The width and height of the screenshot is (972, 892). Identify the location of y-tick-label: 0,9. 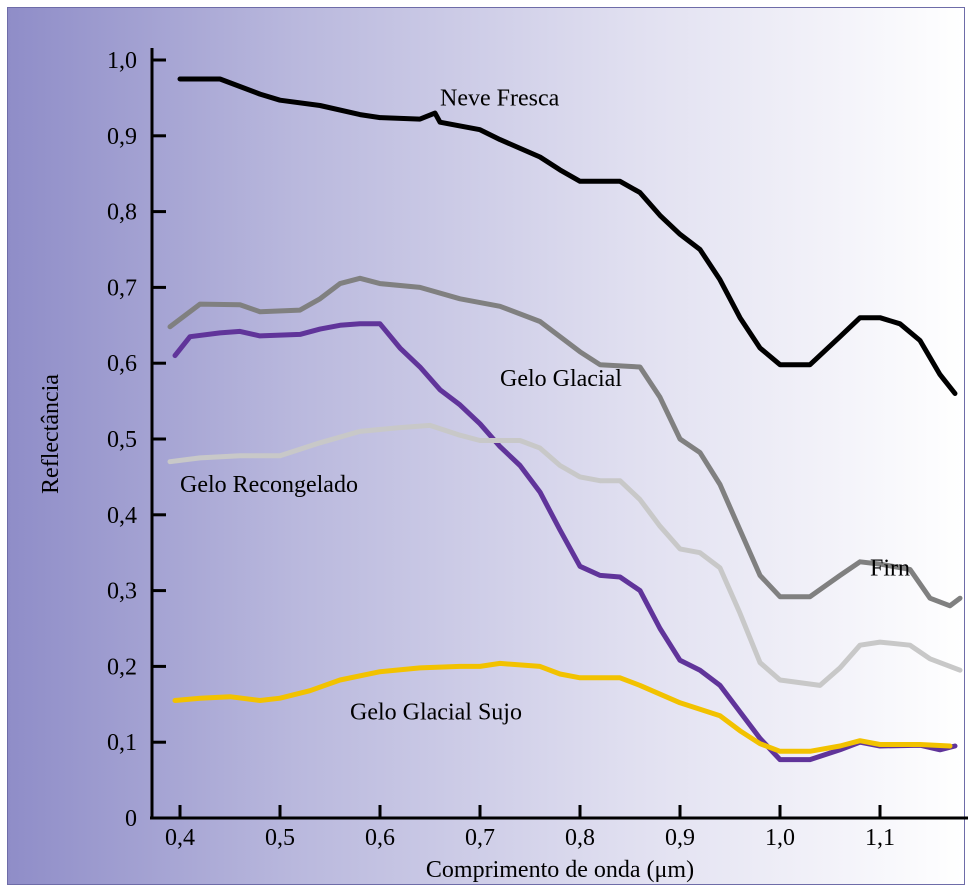
(122, 137).